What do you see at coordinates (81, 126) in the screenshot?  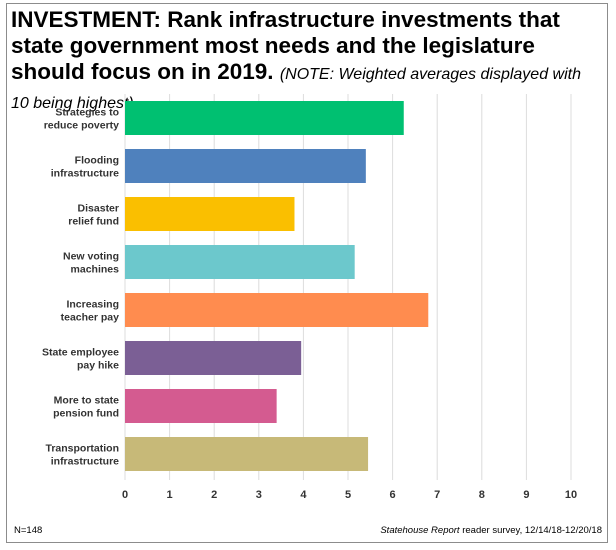 I see `category-label: reduce poverty` at bounding box center [81, 126].